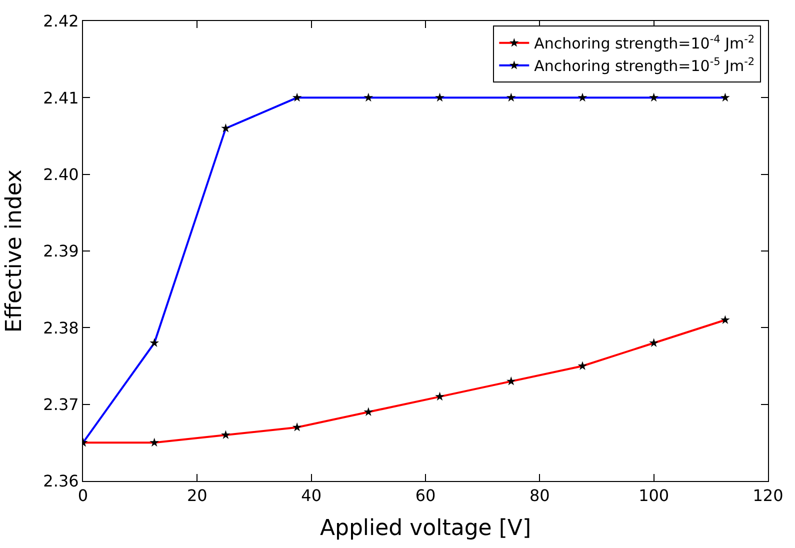 The height and width of the screenshot is (548, 795). What do you see at coordinates (61, 21) in the screenshot?
I see `y-tick-label: 2.42` at bounding box center [61, 21].